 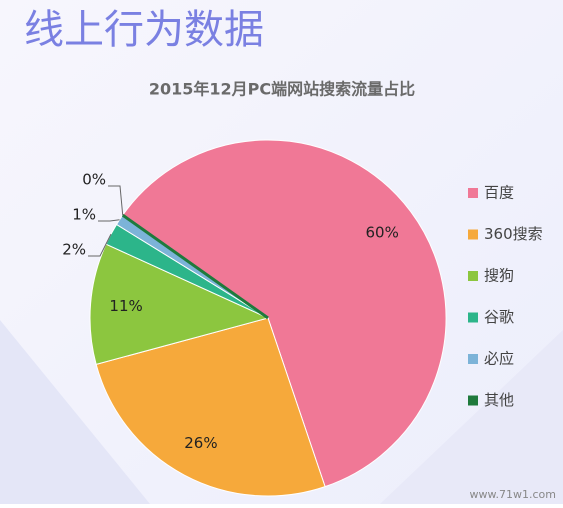 I want to click on legend-label: 百度, so click(x=499, y=193).